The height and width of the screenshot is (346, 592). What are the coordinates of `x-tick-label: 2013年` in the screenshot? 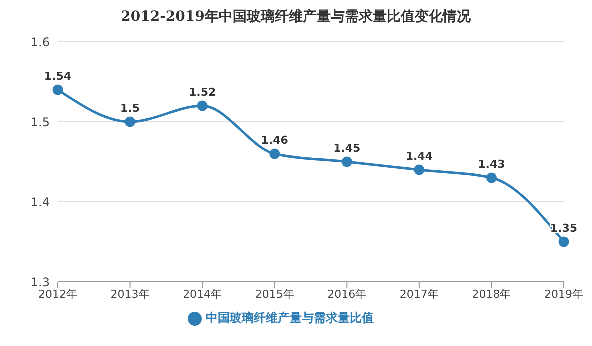 It's located at (130, 294).